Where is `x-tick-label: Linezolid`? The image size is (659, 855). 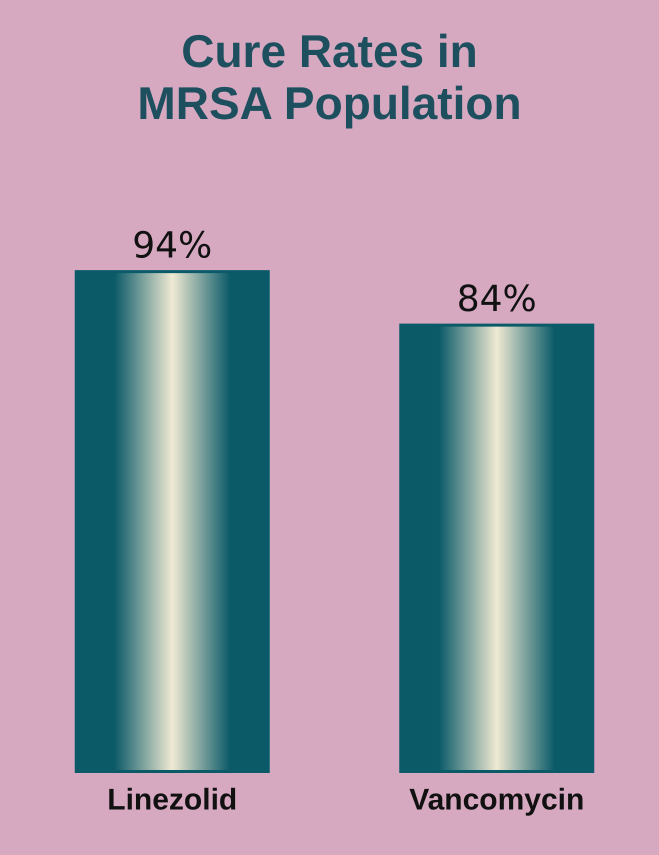
x-tick-label: Linezolid is located at coordinates (172, 800).